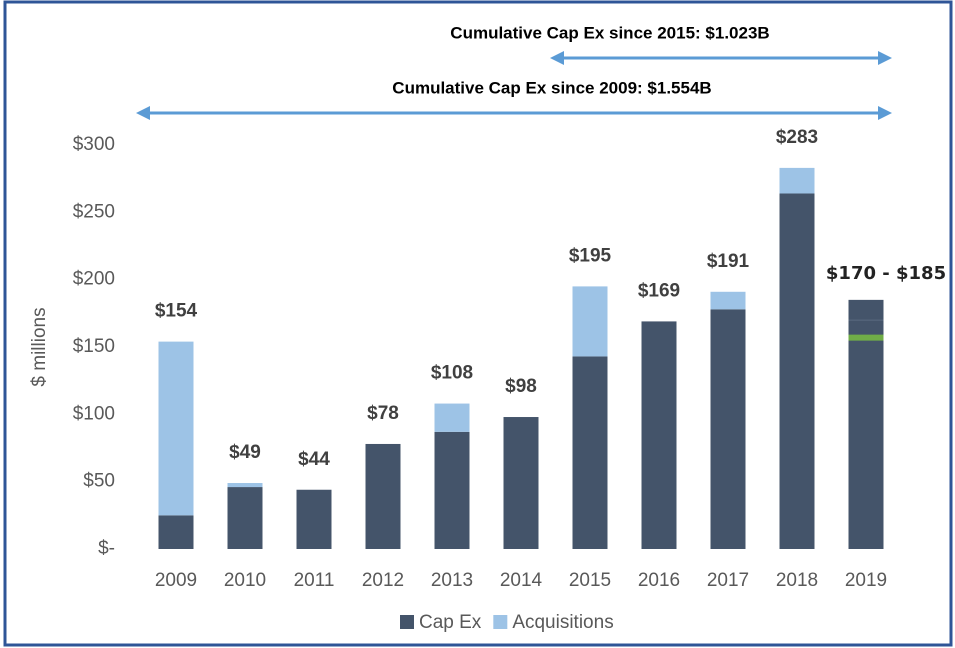 The height and width of the screenshot is (648, 955). What do you see at coordinates (590, 580) in the screenshot?
I see `x-tick-label: 2015` at bounding box center [590, 580].